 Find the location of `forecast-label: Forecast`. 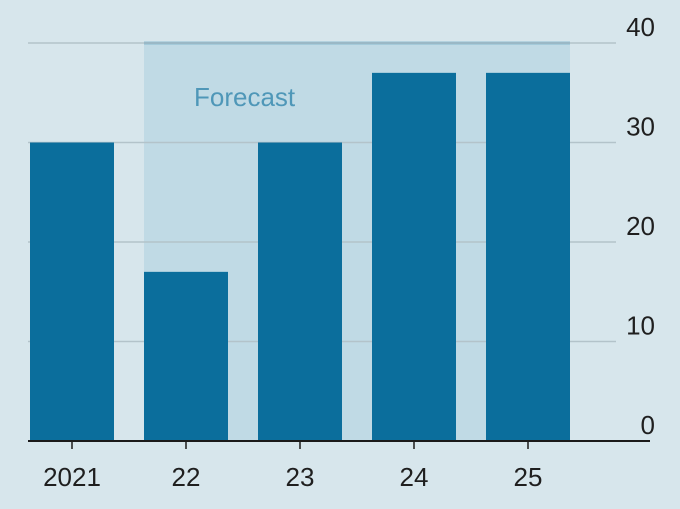

forecast-label: Forecast is located at coordinates (245, 97).